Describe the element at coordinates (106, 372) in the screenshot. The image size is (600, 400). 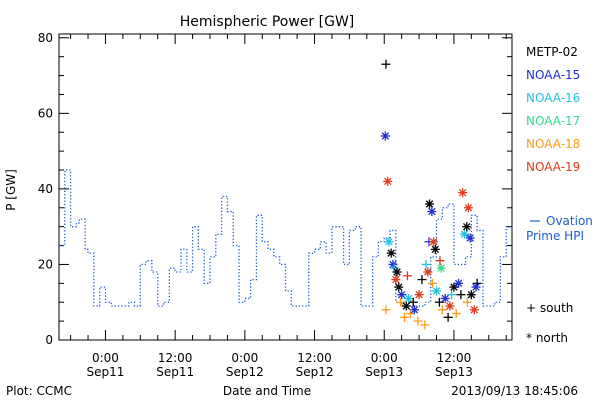
I see `x-tick-date-label: Sep11` at that location.